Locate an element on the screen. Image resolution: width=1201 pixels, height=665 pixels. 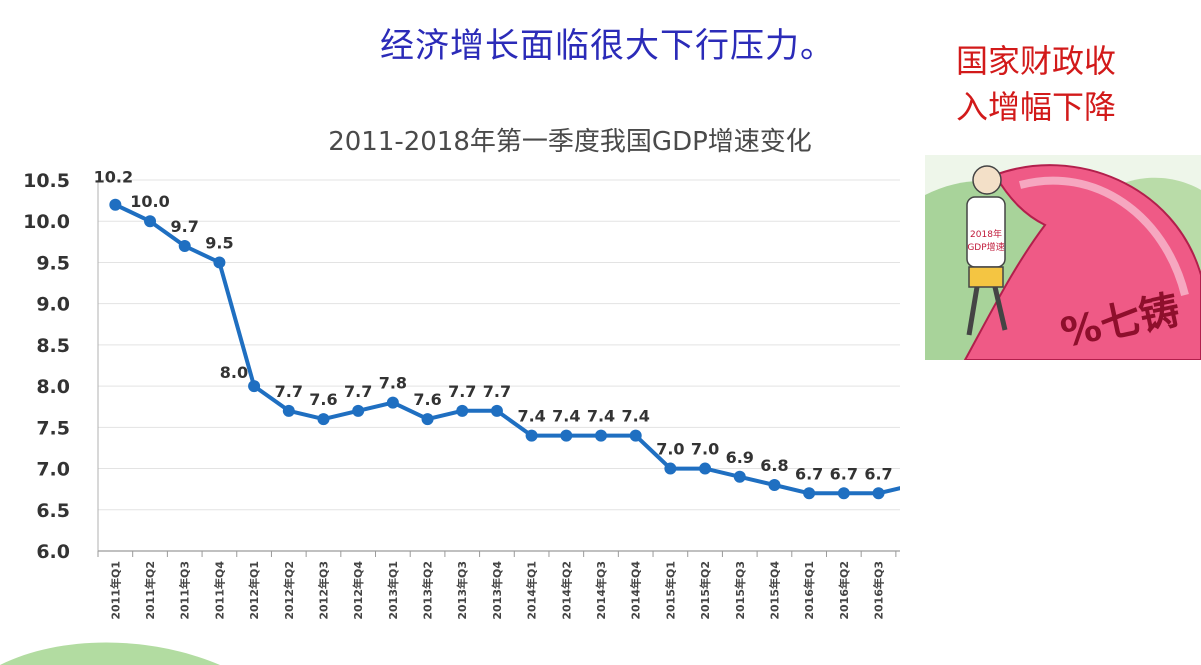
x-tick-label: 2012年Q4 is located at coordinates (358, 590).